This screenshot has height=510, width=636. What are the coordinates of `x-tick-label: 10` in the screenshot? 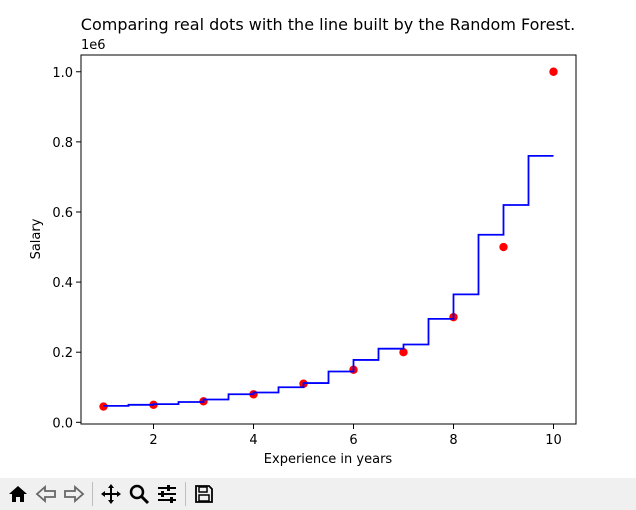 It's located at (553, 440).